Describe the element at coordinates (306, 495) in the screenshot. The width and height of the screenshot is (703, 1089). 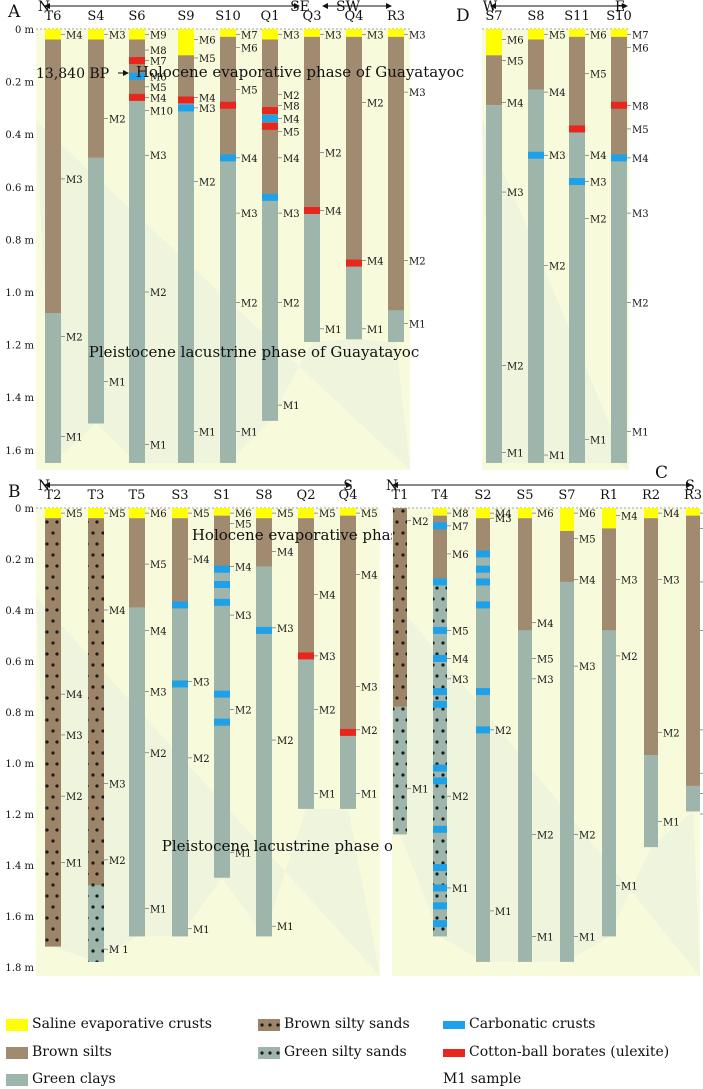
I see `core-name-label: Q2` at that location.